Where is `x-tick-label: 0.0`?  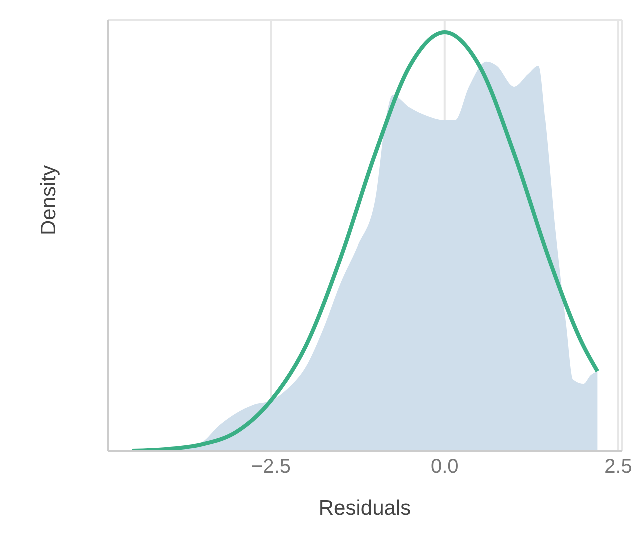
x-tick-label: 0.0 is located at coordinates (444, 467).